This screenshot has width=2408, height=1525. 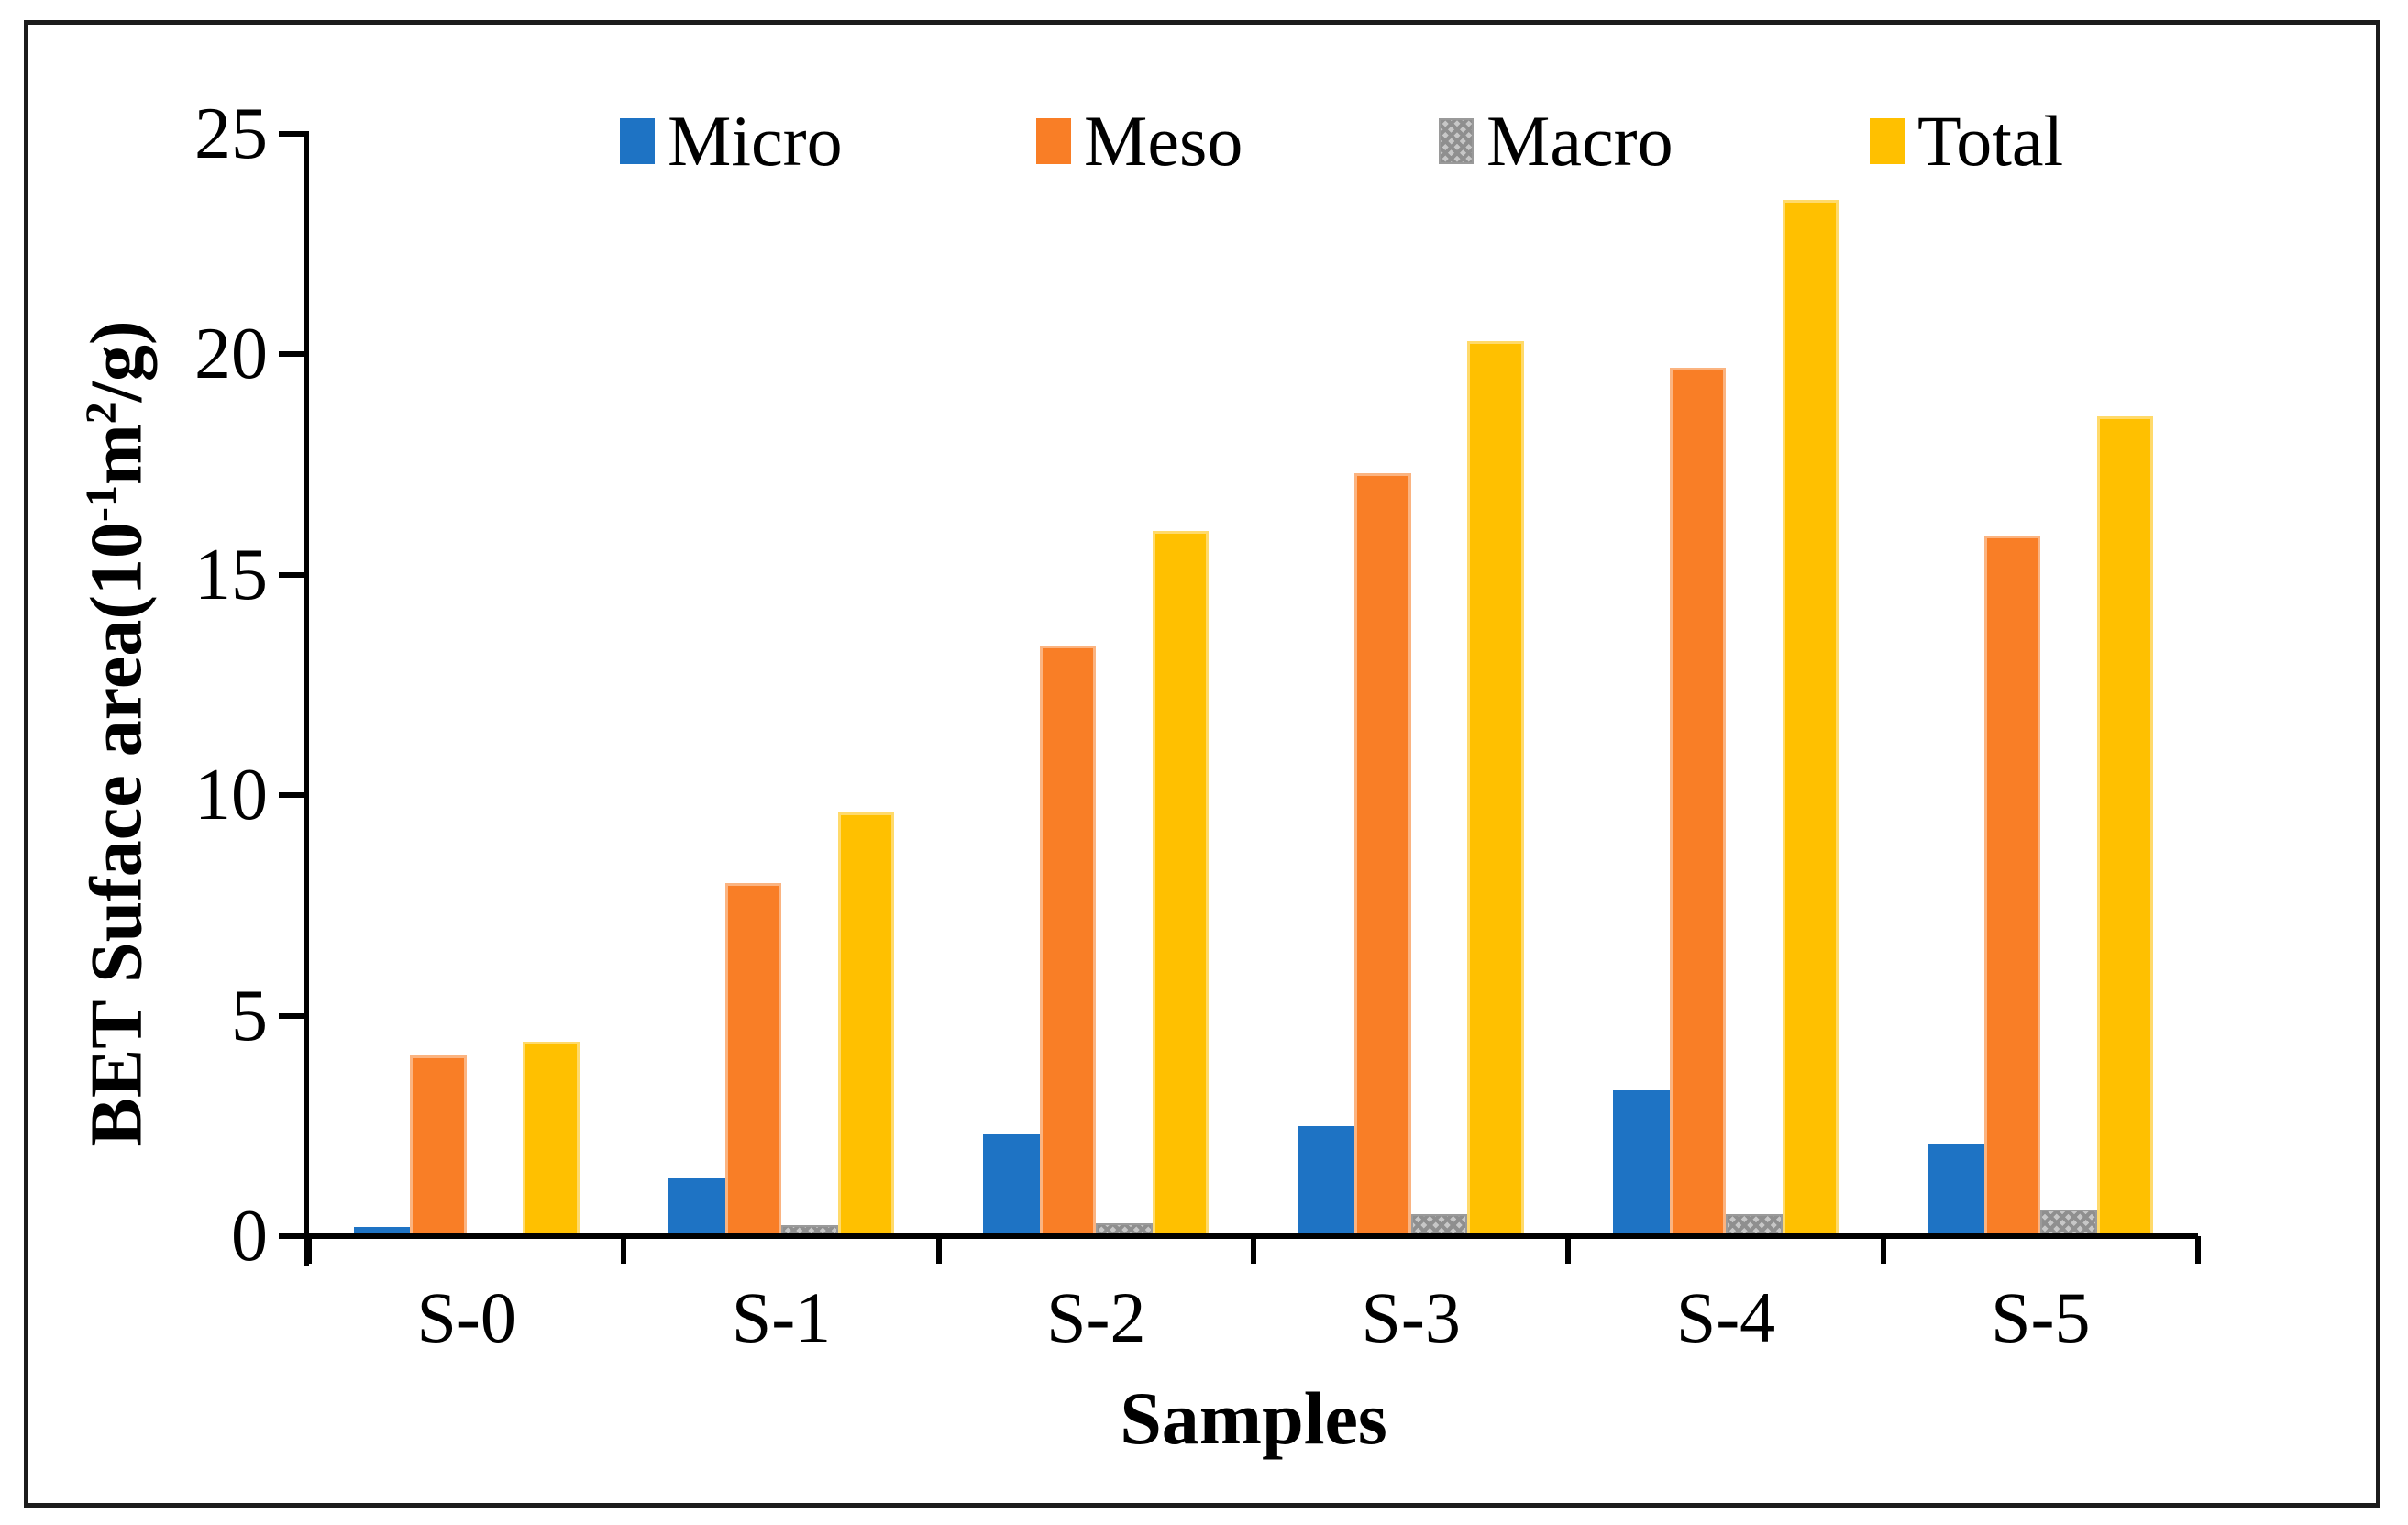 I want to click on x-category-label: S-5, so click(x=2041, y=1317).